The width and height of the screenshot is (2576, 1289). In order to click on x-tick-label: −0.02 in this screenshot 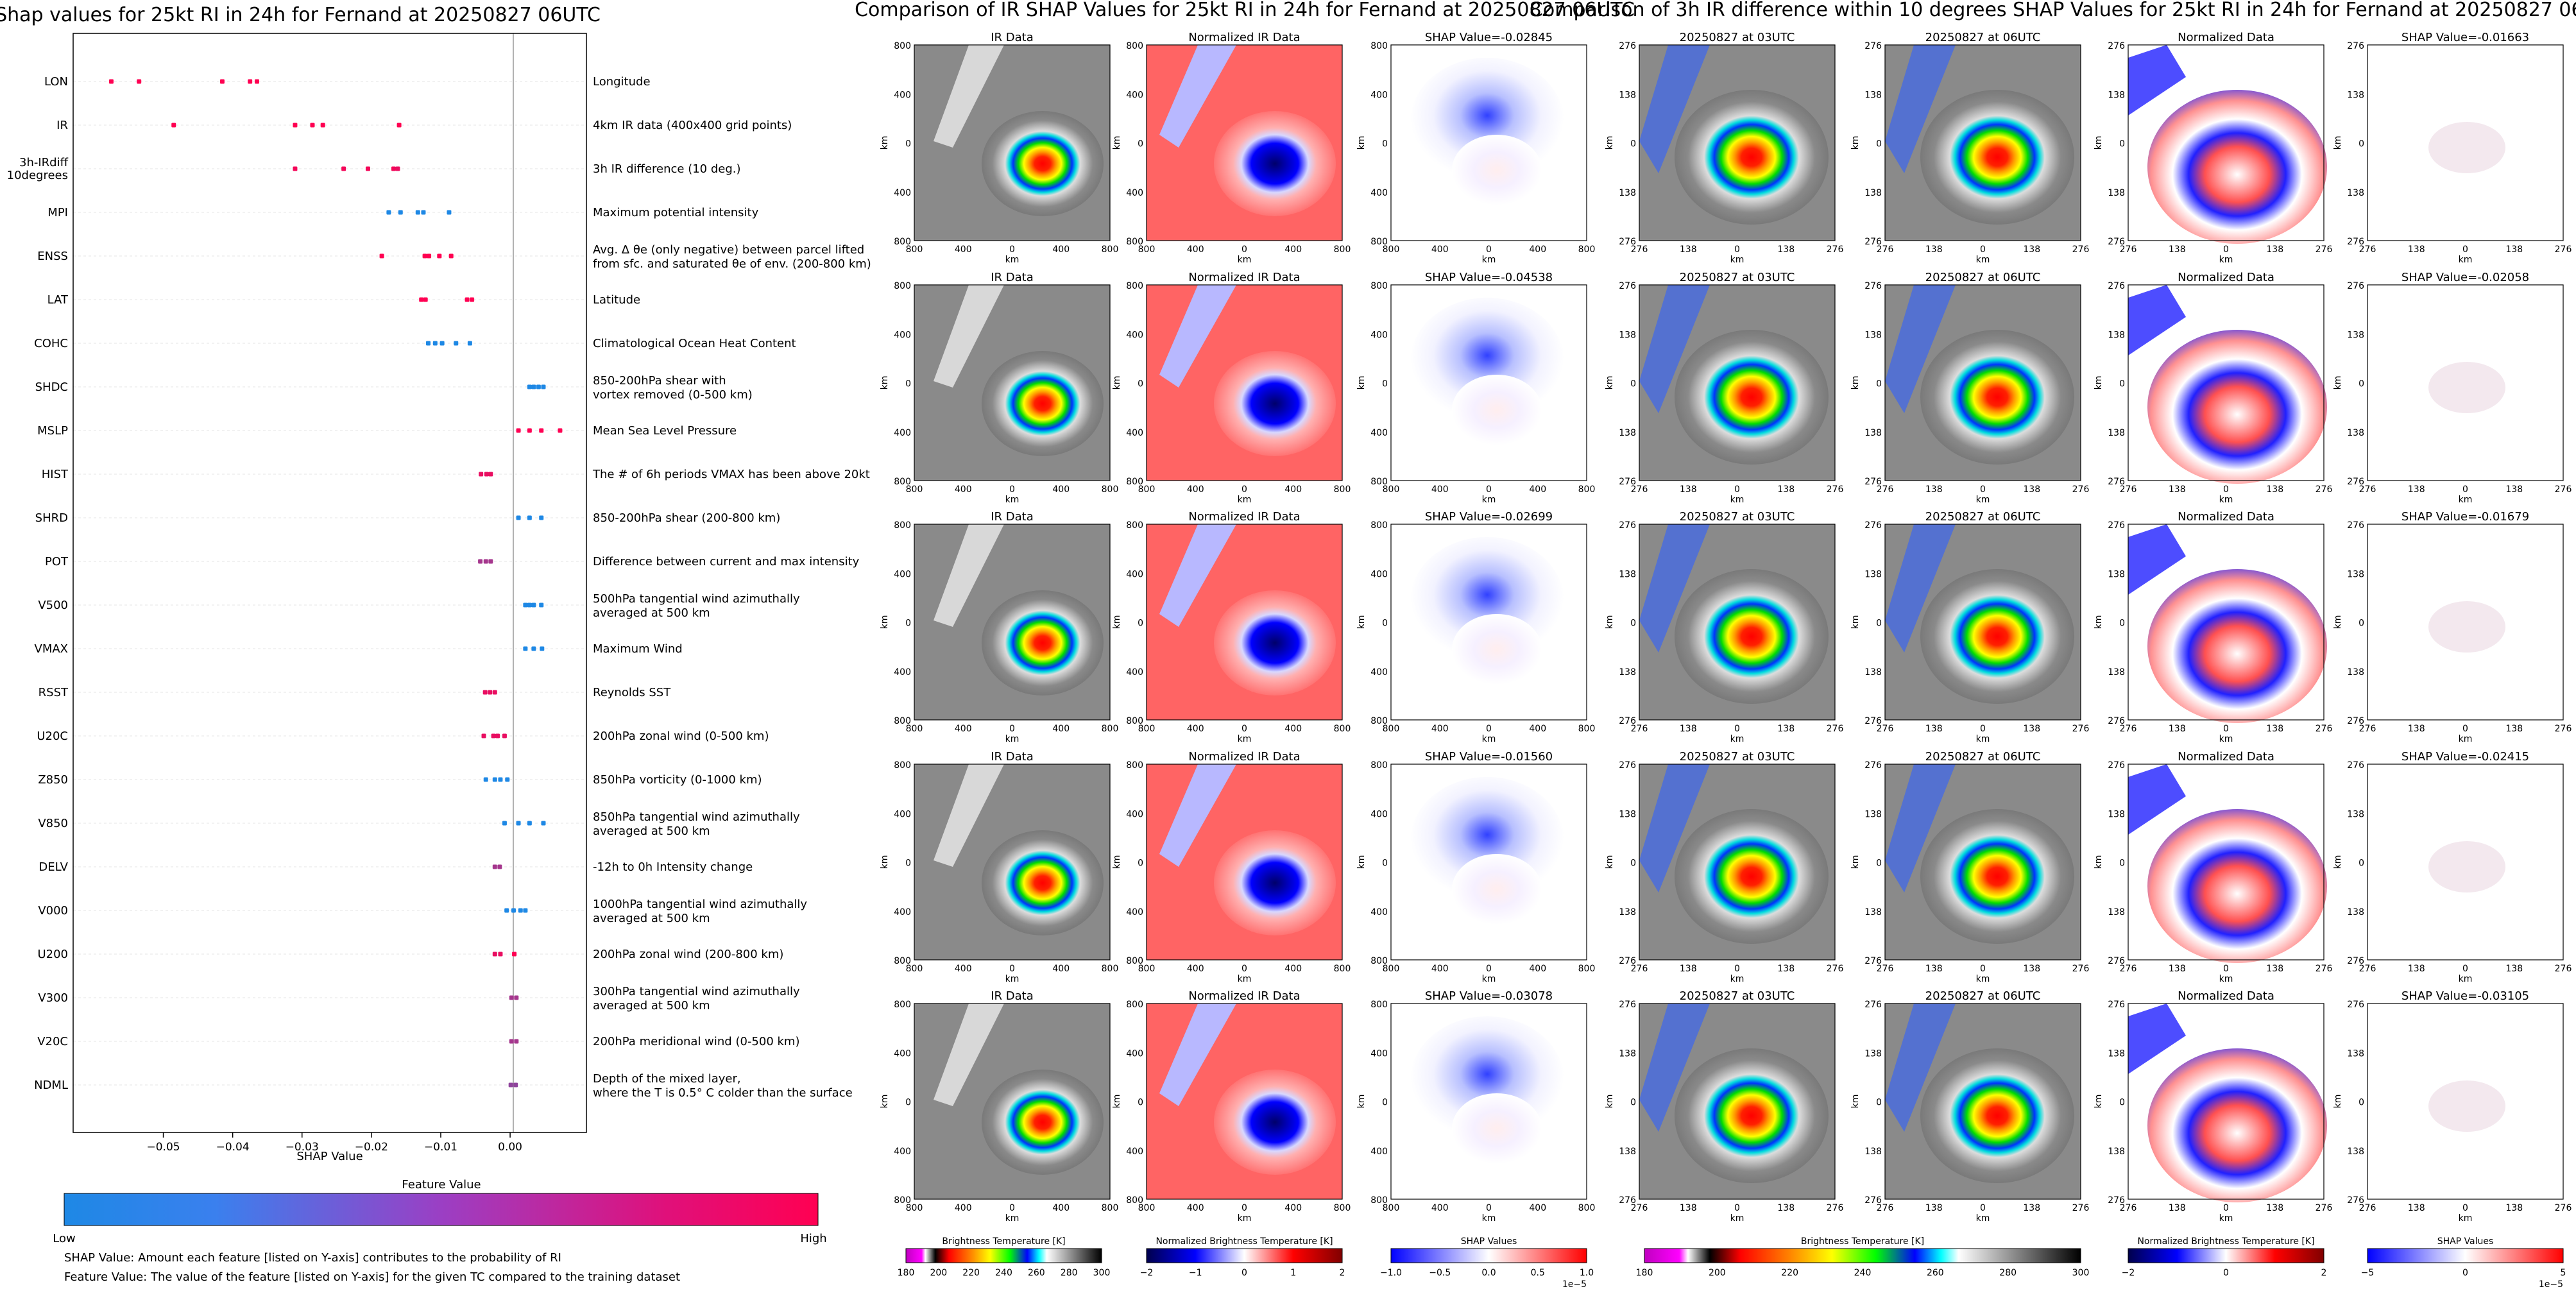, I will do `click(371, 1147)`.